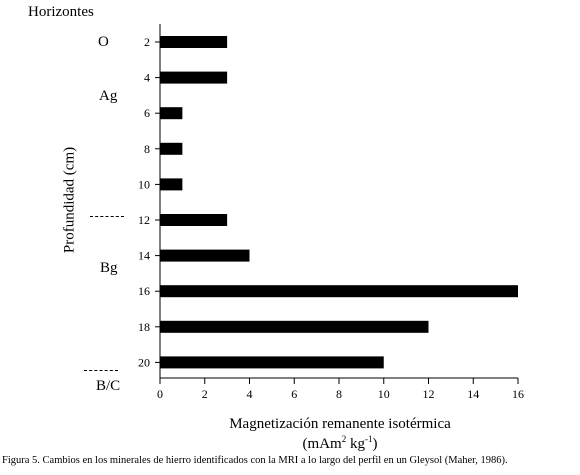  I want to click on y-tick-label: 2, so click(147, 42).